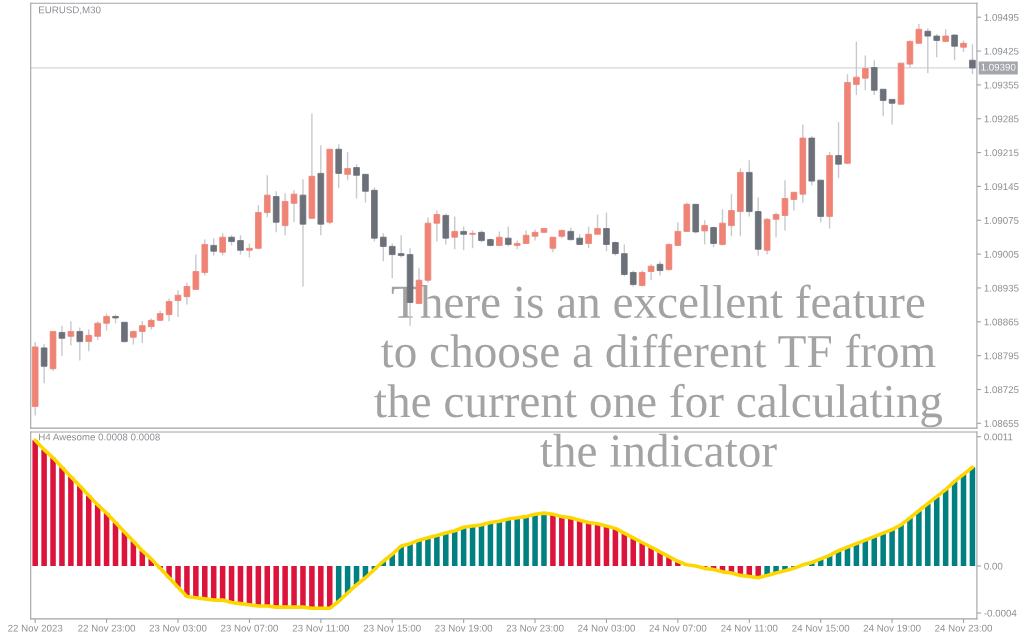 This screenshot has height=640, width=1024. What do you see at coordinates (998, 437) in the screenshot?
I see `y-tick-label: 0.0011` at bounding box center [998, 437].